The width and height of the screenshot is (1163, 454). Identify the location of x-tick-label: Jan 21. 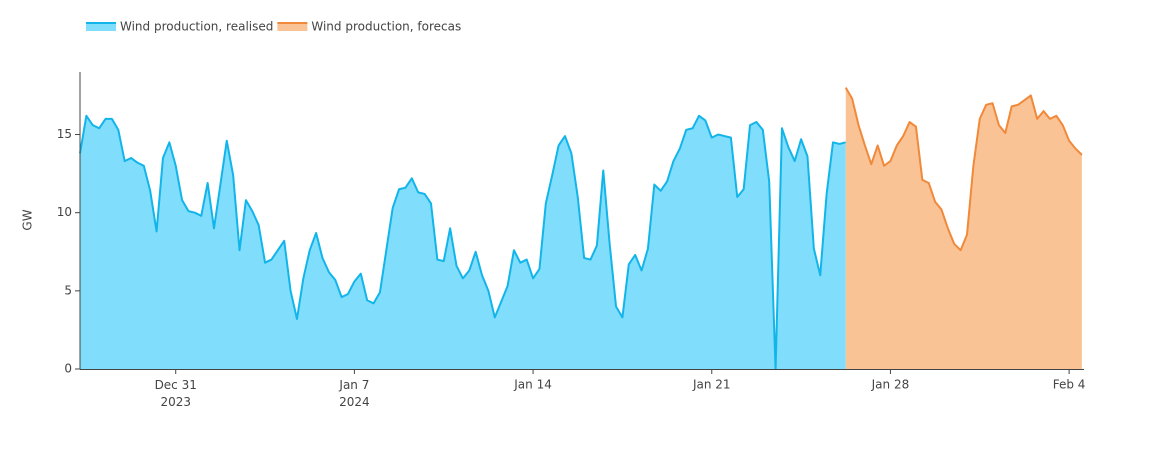
(711, 385).